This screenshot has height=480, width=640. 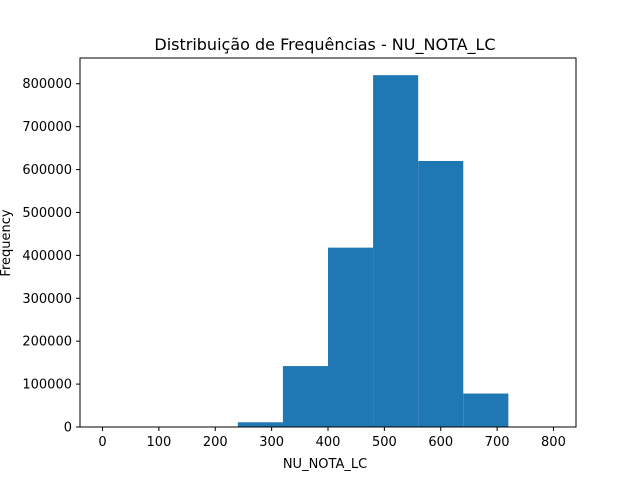 I want to click on y-tick-label: 200000, so click(x=47, y=342).